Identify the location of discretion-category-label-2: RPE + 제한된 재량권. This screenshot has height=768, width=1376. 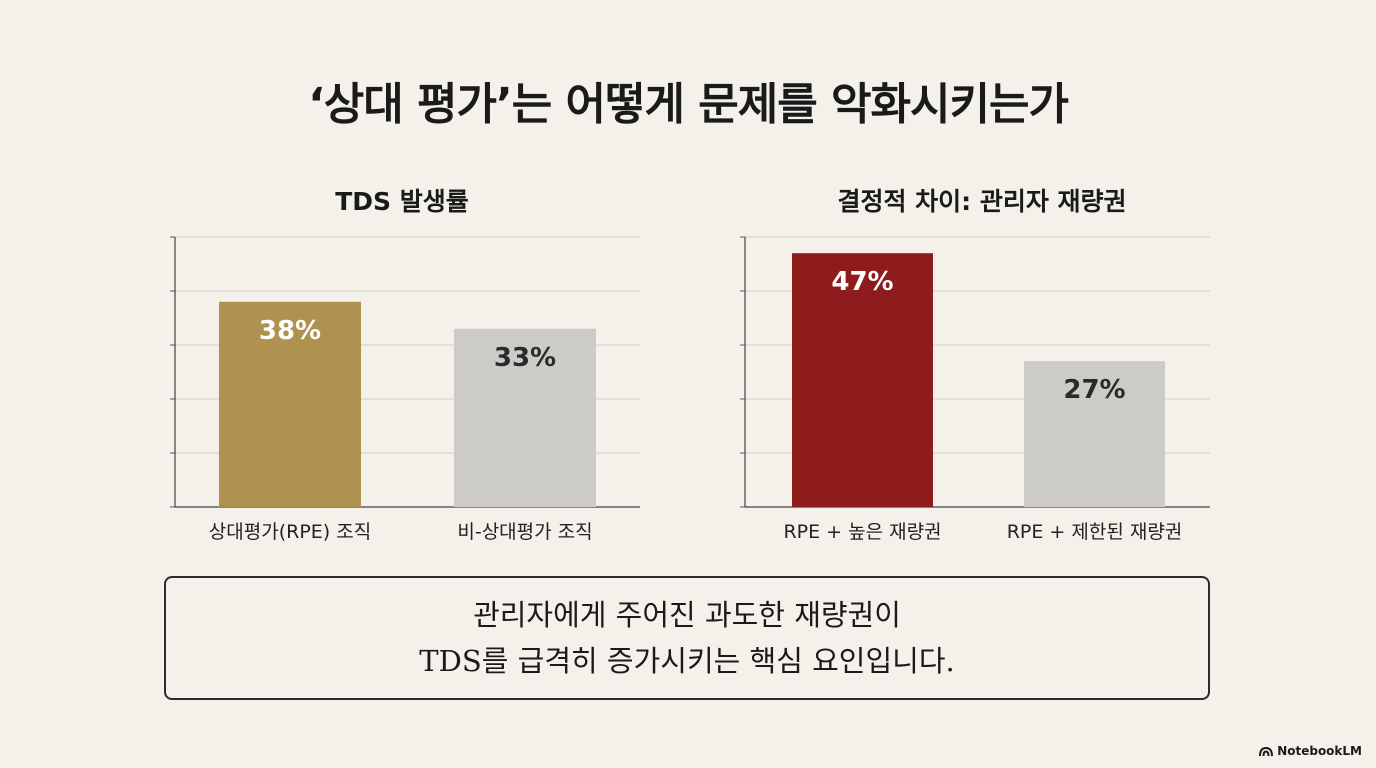
(1095, 532).